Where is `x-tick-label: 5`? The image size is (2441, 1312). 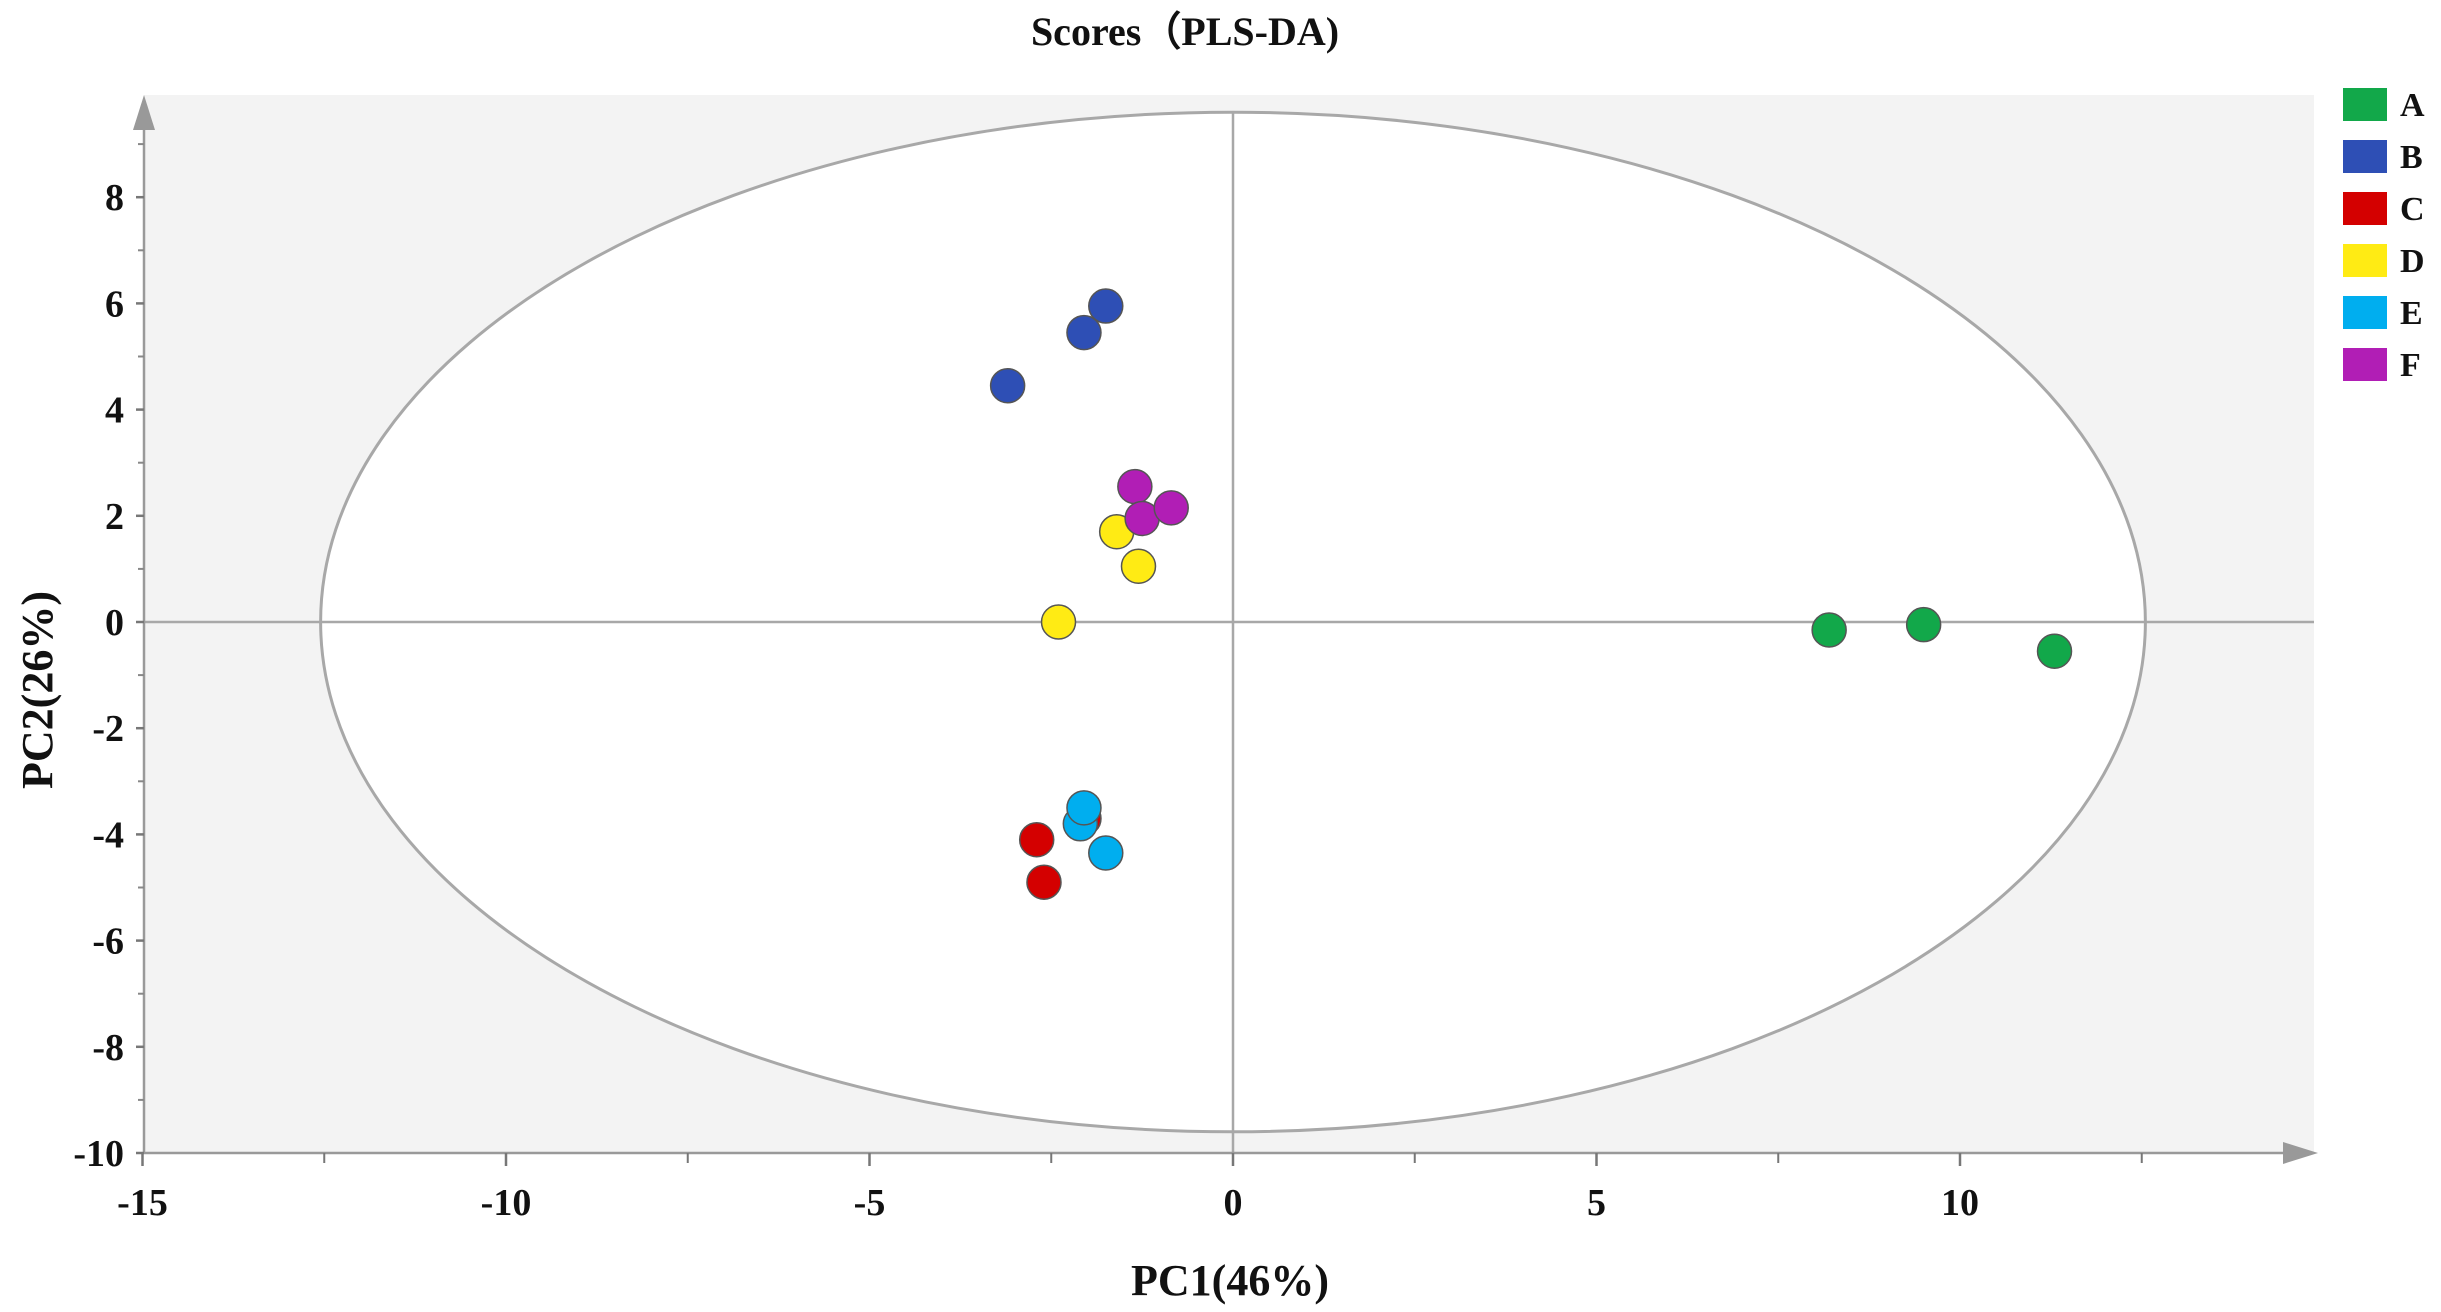 x-tick-label: 5 is located at coordinates (1596, 1203).